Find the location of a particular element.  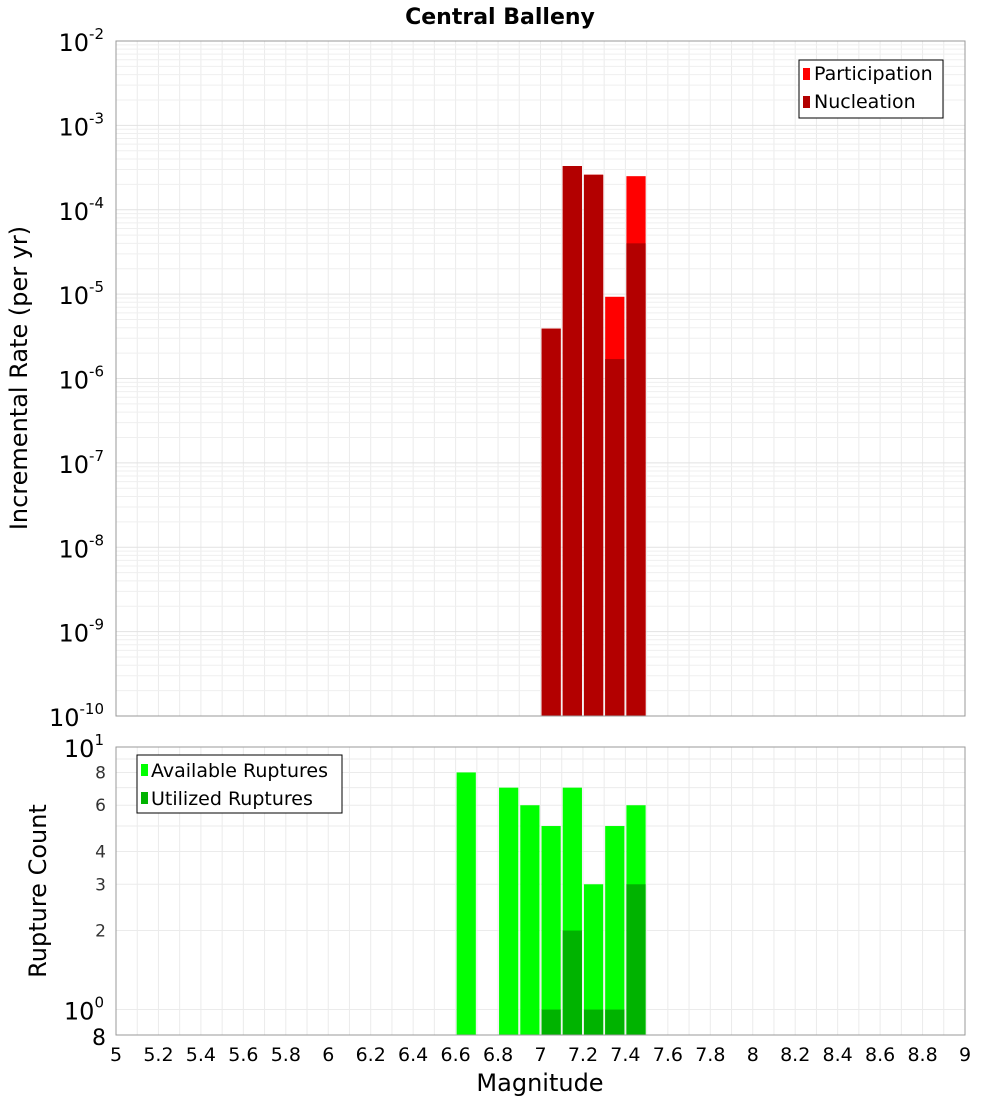

top-y-tick-label: 10⁻⁸ is located at coordinates (81, 547).